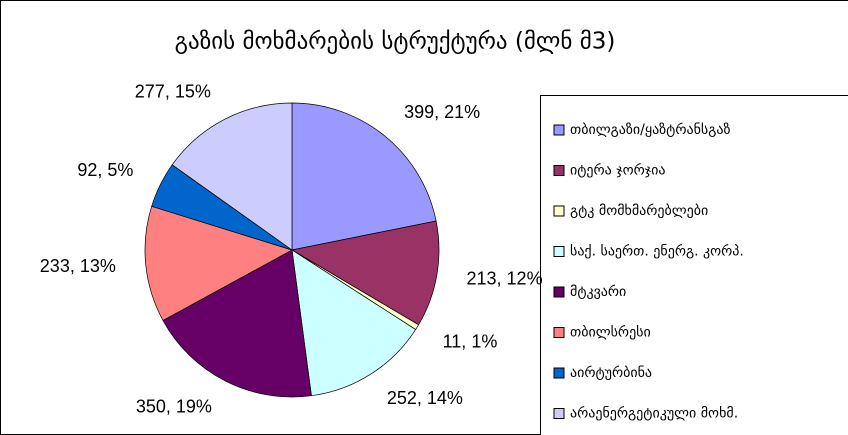  Describe the element at coordinates (395, 42) in the screenshot. I see `chart-title: გაზის მოხმარების სტრუქტურა (მლნ მ3)` at that location.